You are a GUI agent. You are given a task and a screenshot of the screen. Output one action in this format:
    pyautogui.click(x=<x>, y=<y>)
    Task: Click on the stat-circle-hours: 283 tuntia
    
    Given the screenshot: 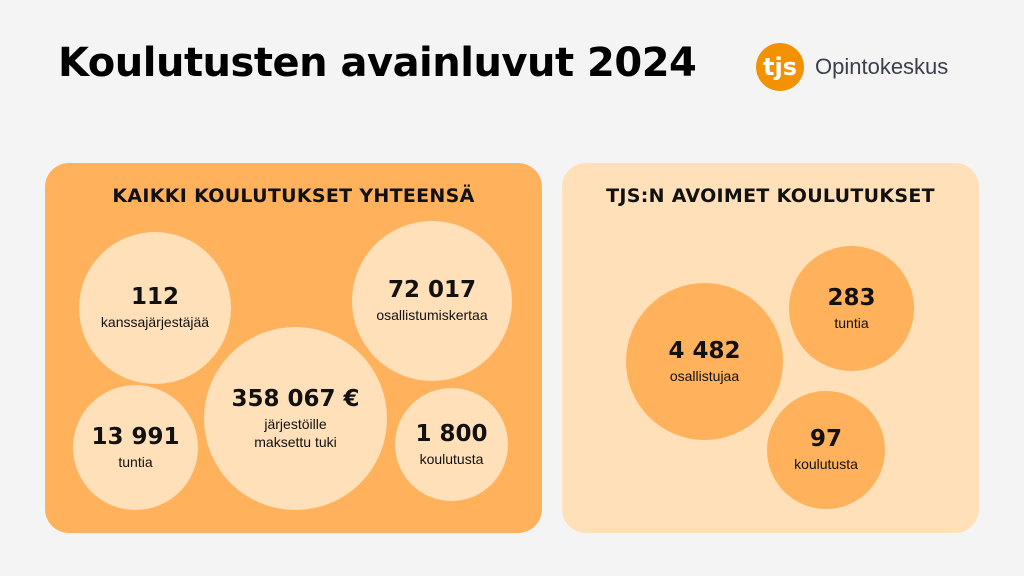 What is the action you would take?
    pyautogui.click(x=851, y=308)
    